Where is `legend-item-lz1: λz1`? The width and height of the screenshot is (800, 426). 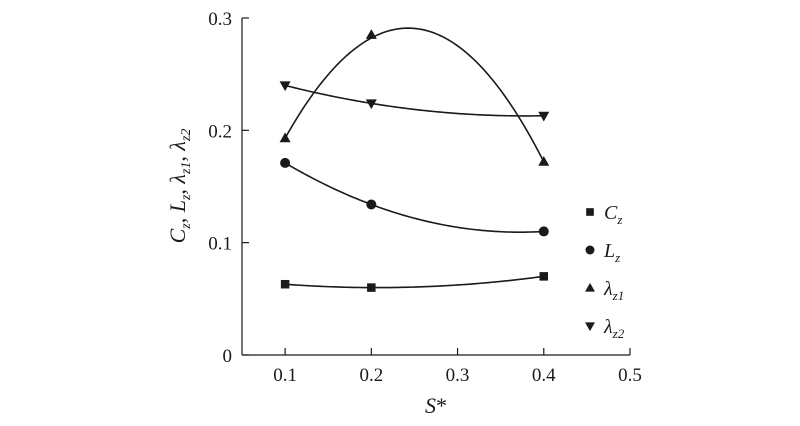
legend-item-lz1: λz1 is located at coordinates (604, 290).